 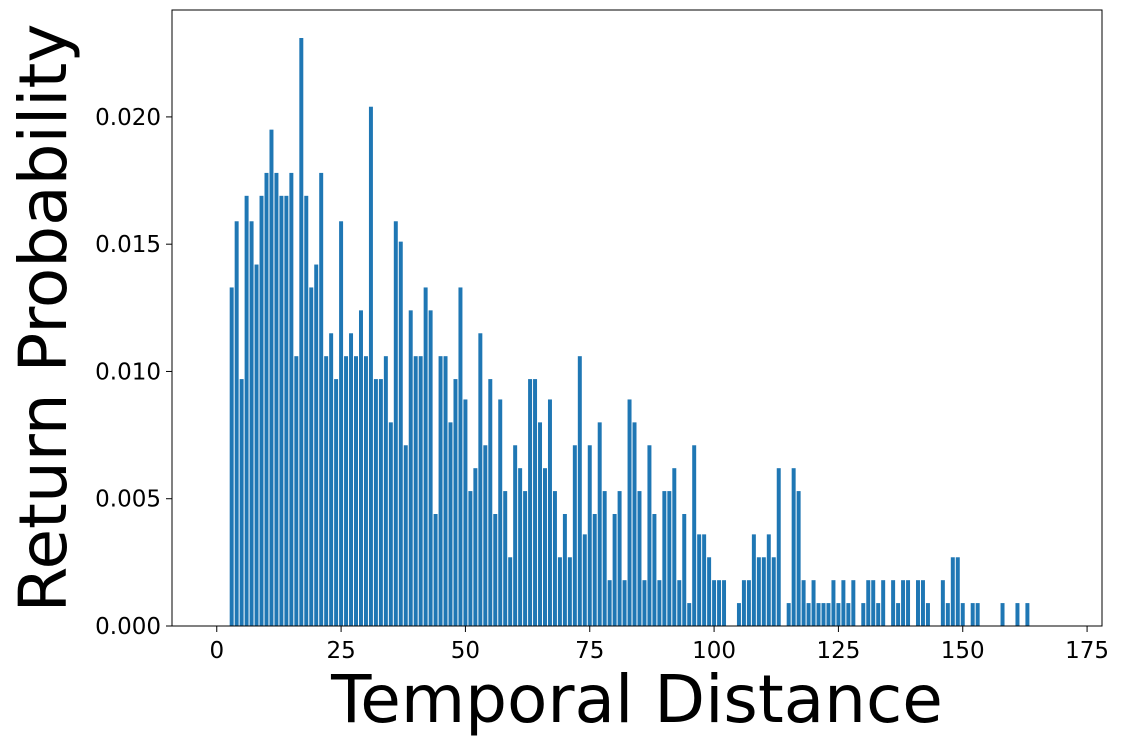 What do you see at coordinates (128, 372) in the screenshot?
I see `y-tick-label: 0.010` at bounding box center [128, 372].